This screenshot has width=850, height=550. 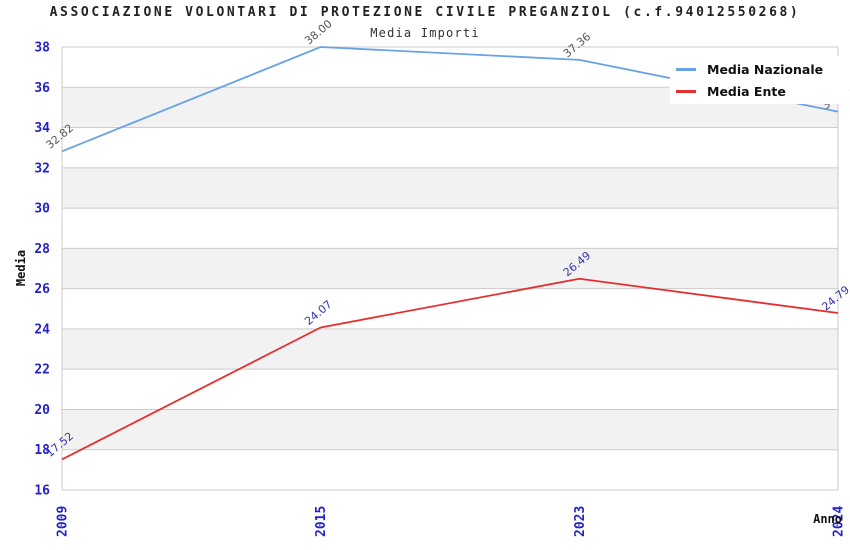 I want to click on y-tick-label: 16, so click(x=42, y=491).